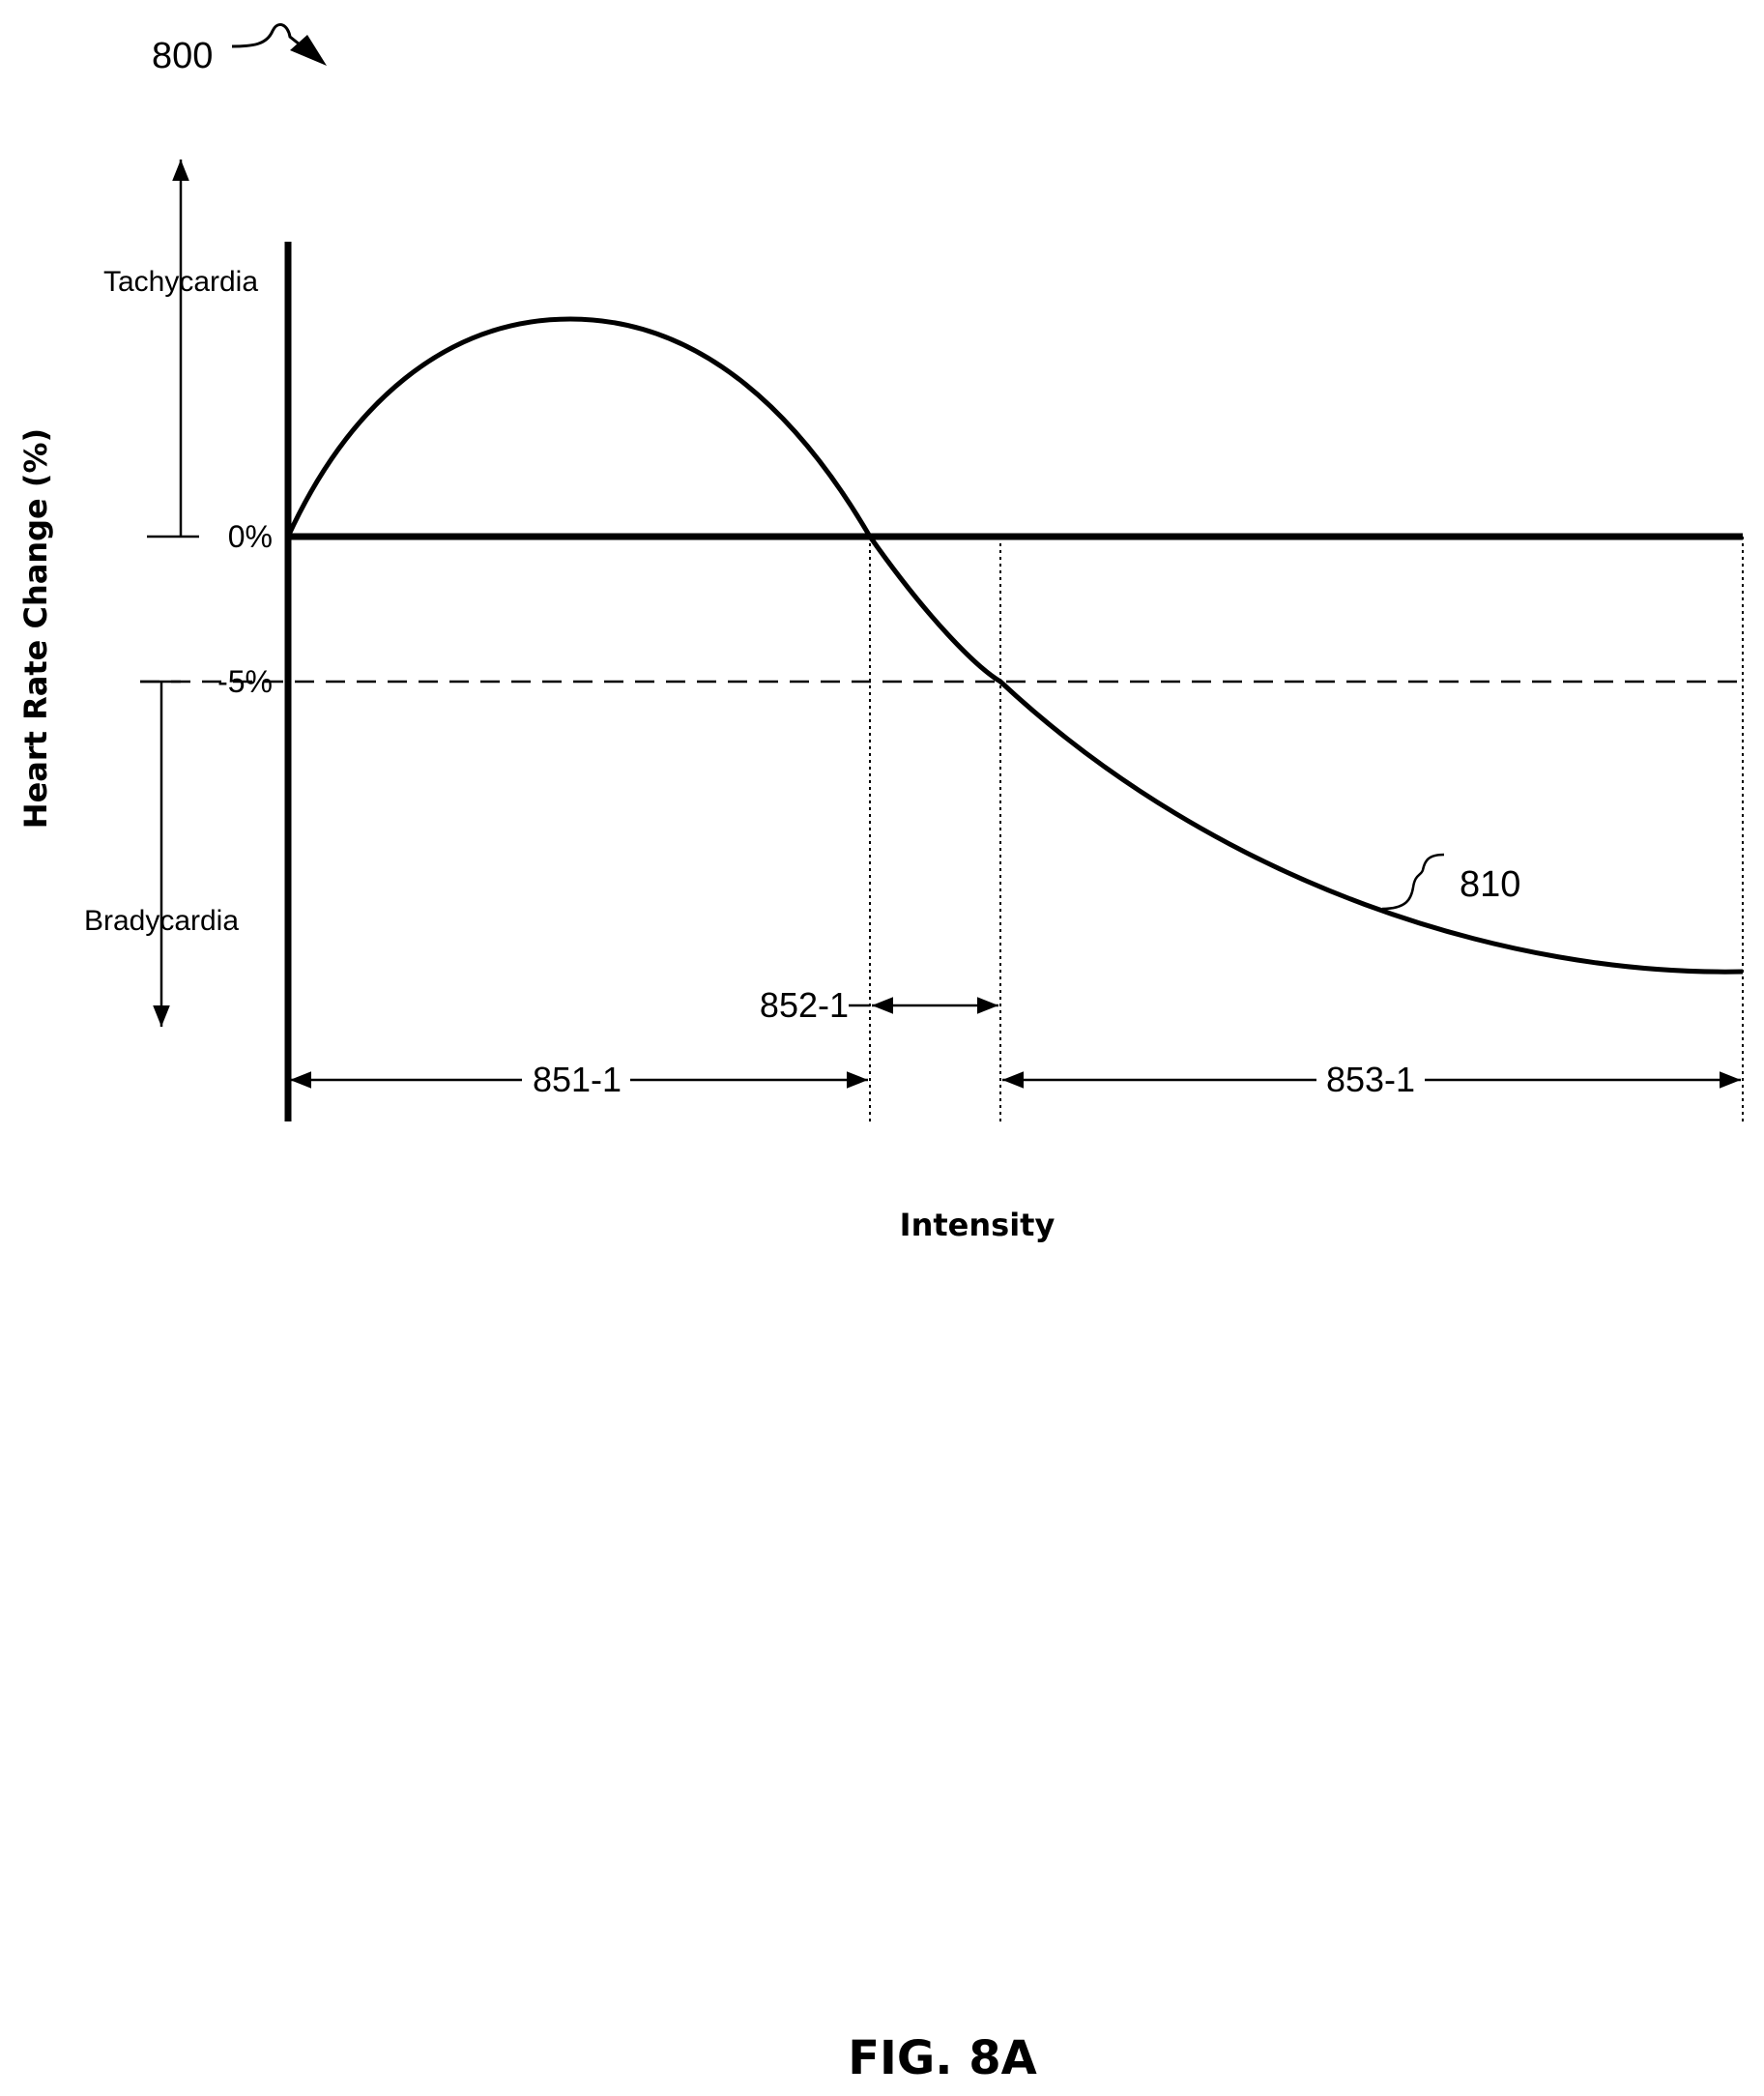  Describe the element at coordinates (577, 1079) in the screenshot. I see `range-851-label: 851-1` at that location.